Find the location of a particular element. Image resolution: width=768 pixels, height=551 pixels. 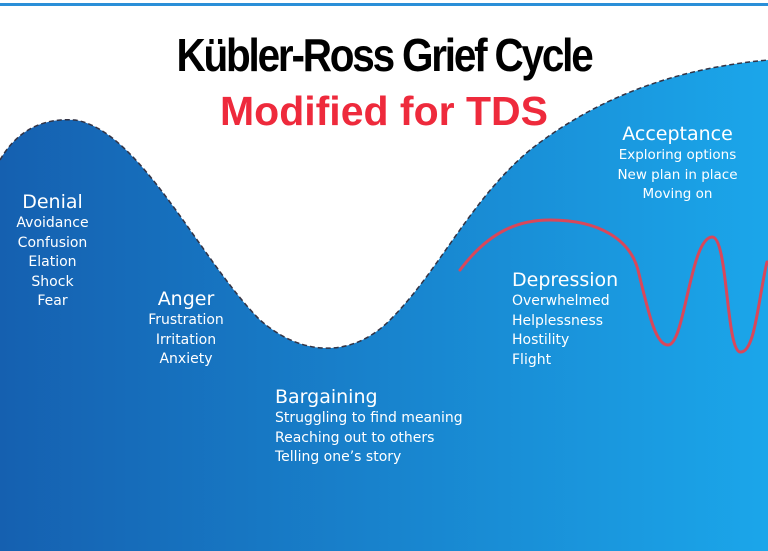

page-subtitle: Modified for TDS is located at coordinates (384, 111).